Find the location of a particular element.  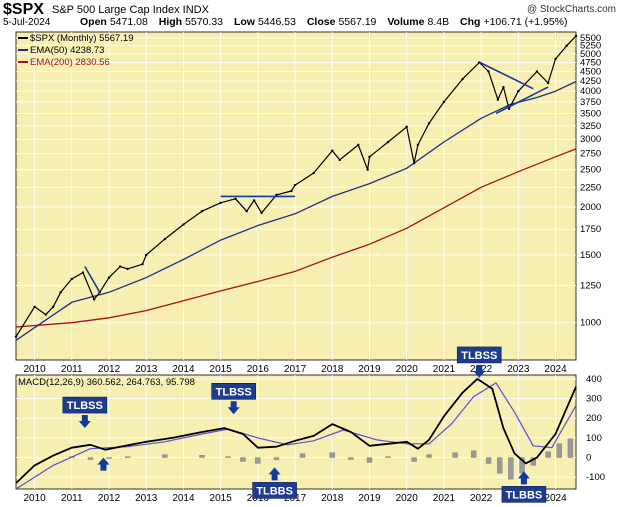

watermark: @ StockCharts.com is located at coordinates (571, 9).